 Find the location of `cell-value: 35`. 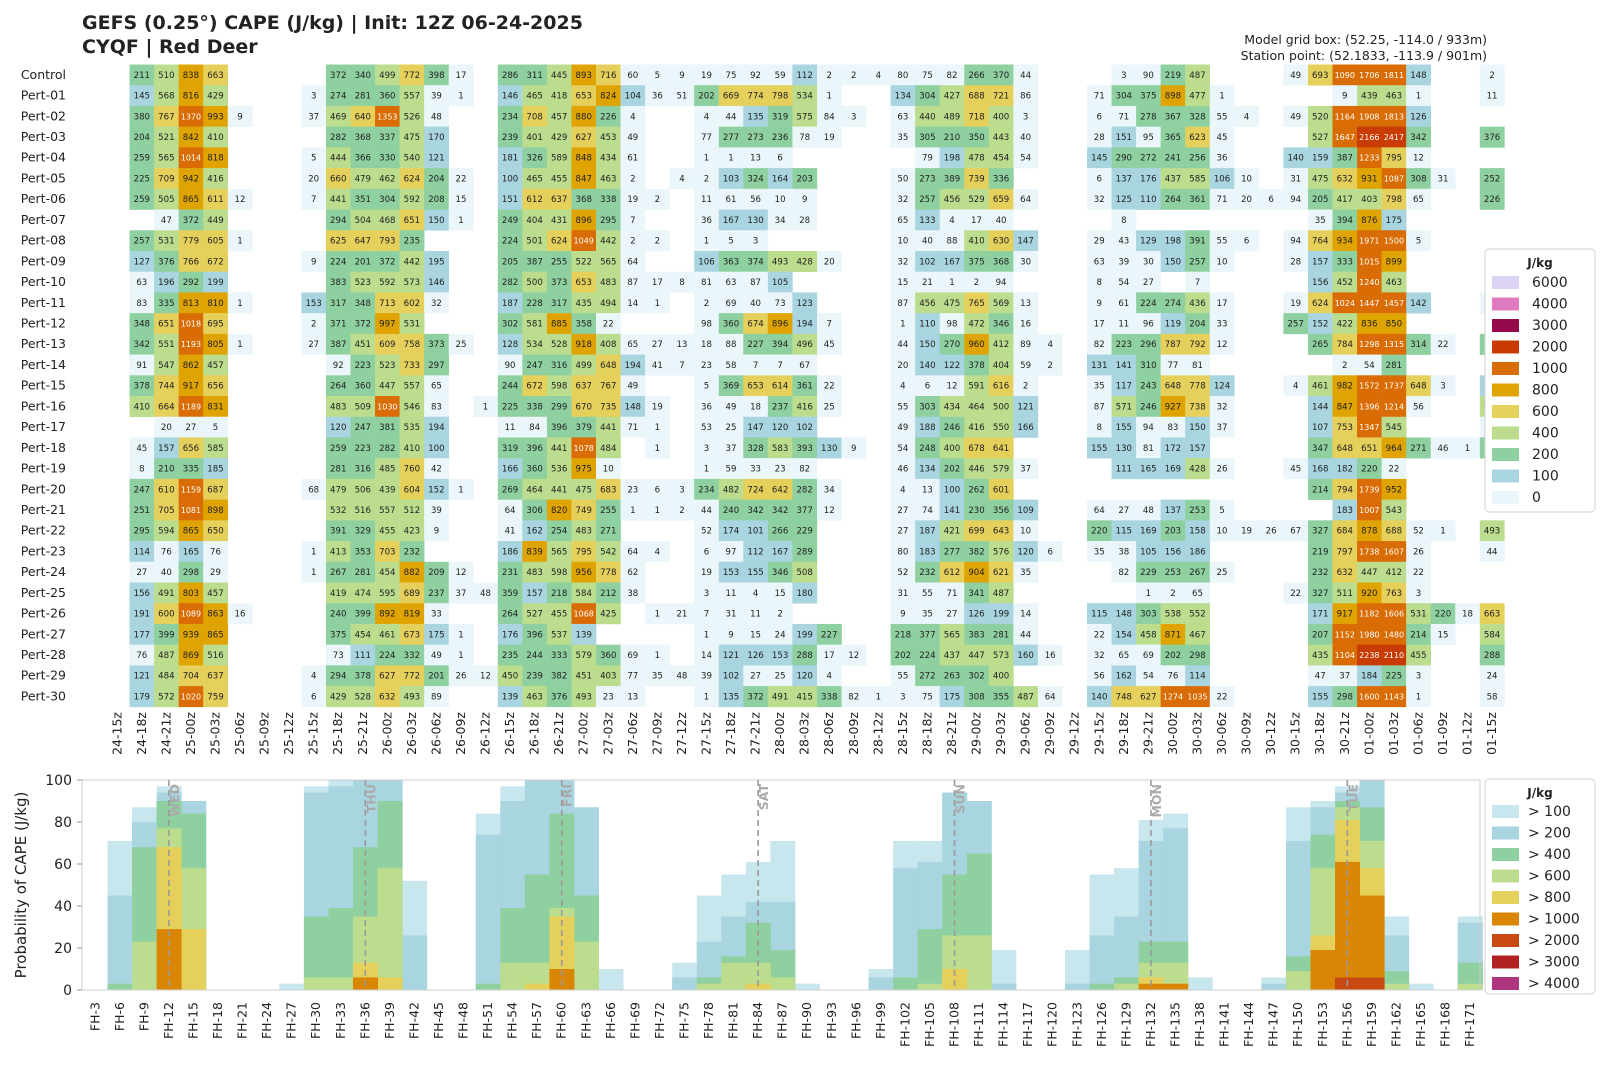

cell-value: 35 is located at coordinates (1099, 387).